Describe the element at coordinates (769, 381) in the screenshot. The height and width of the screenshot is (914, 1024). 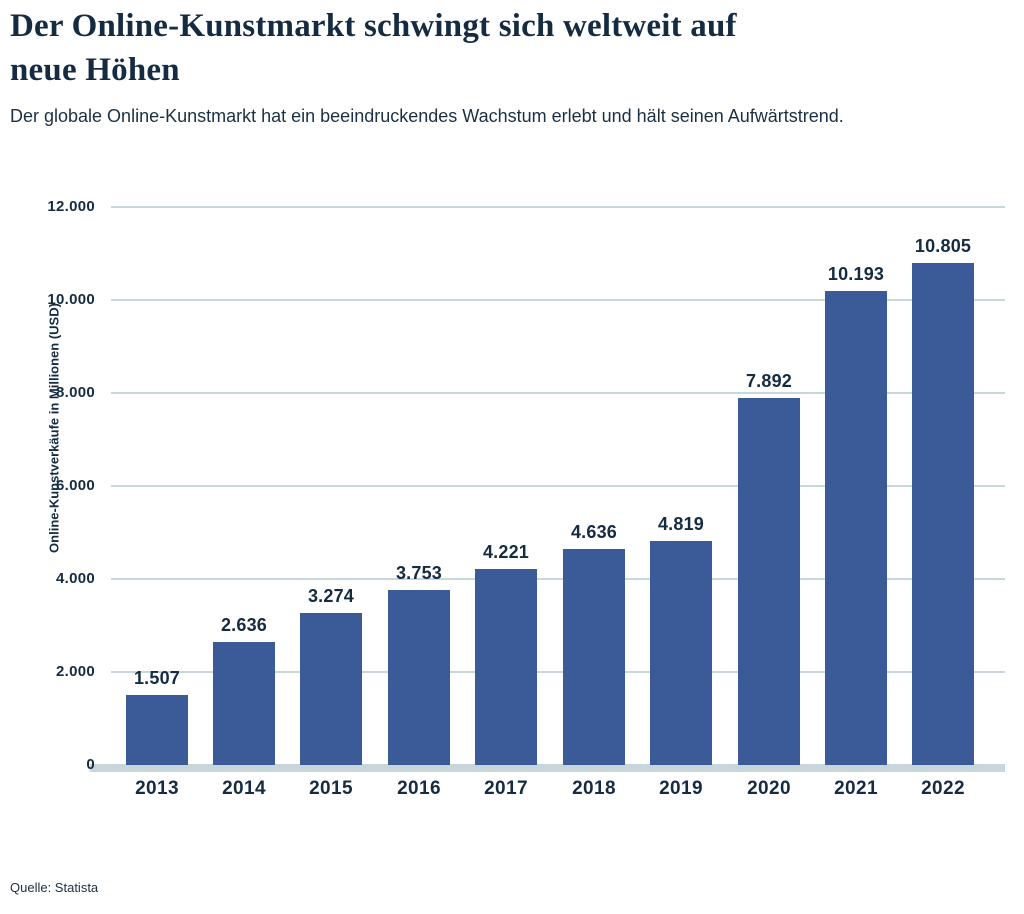
I see `bar-value-label: 7.892` at that location.